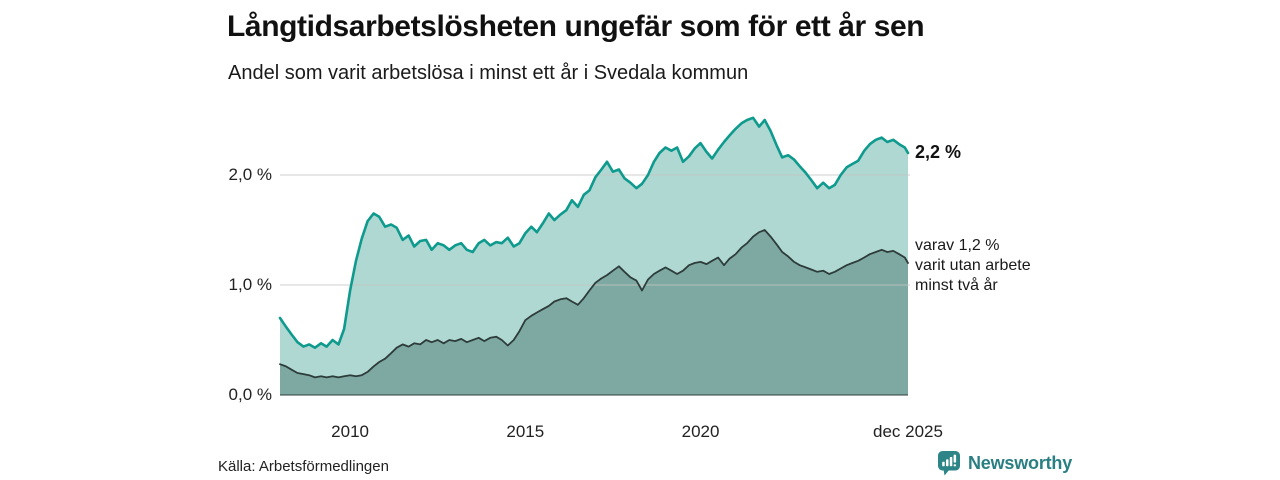 This screenshot has height=480, width=1280. I want to click on brand-logo: Newsworthy, so click(1004, 463).